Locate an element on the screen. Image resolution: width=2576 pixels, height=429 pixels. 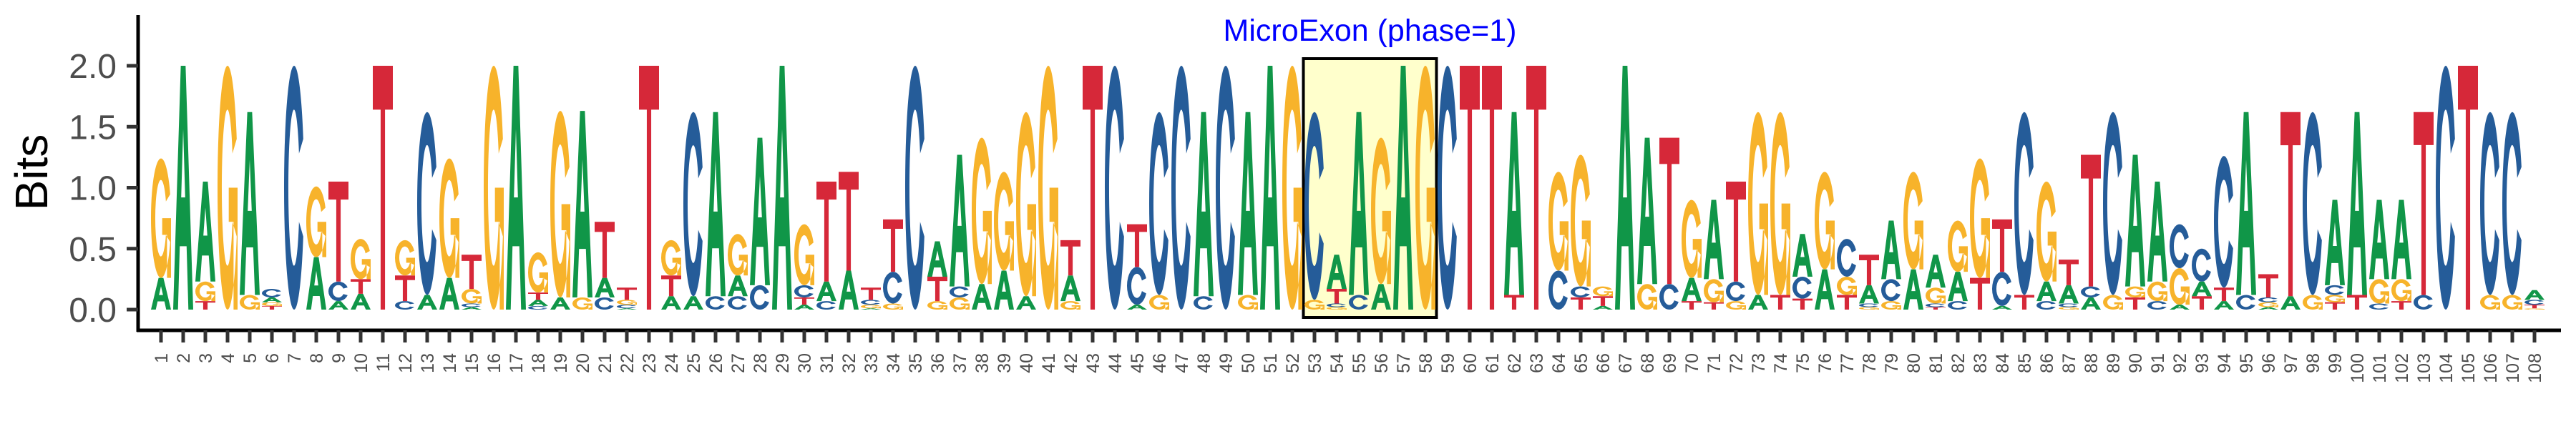
x-tick-label: 22 is located at coordinates (628, 363).